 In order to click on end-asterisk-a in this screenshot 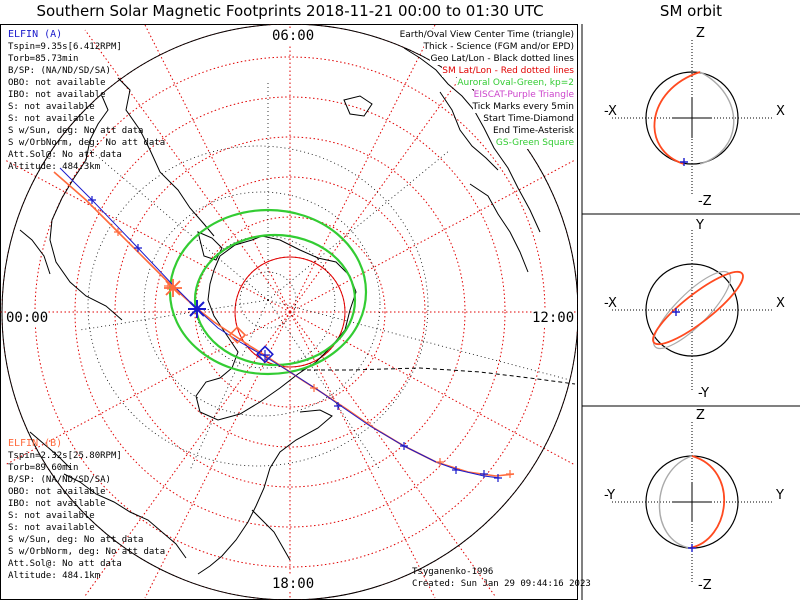, I will do `click(197, 309)`.